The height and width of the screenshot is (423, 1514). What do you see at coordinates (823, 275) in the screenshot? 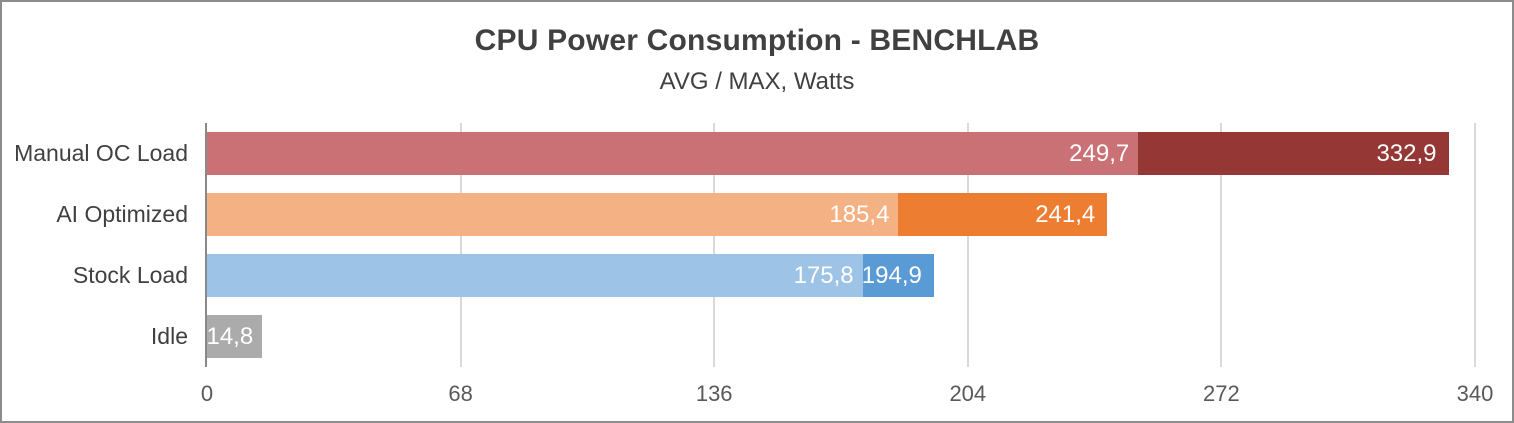
I see `avg-value-label: 175,8` at bounding box center [823, 275].